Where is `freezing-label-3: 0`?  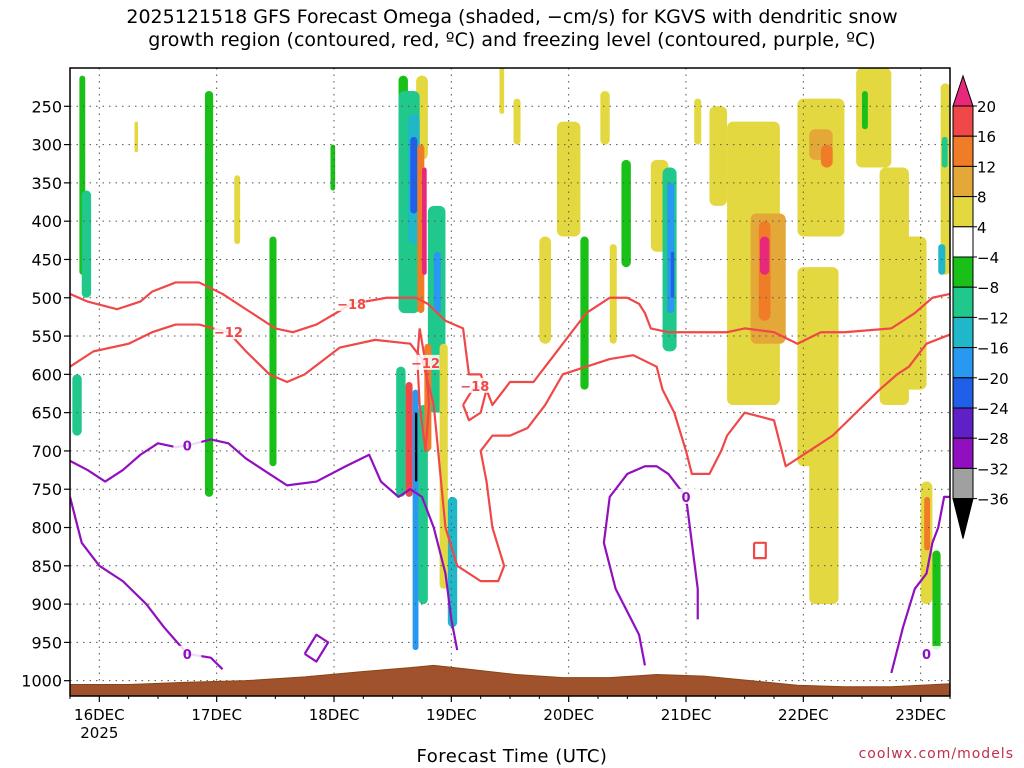 freezing-label-3: 0 is located at coordinates (926, 655).